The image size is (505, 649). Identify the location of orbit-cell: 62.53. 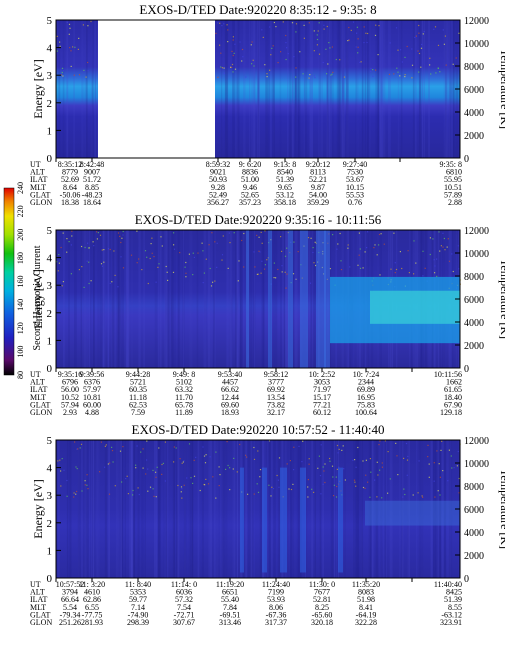
(138, 404).